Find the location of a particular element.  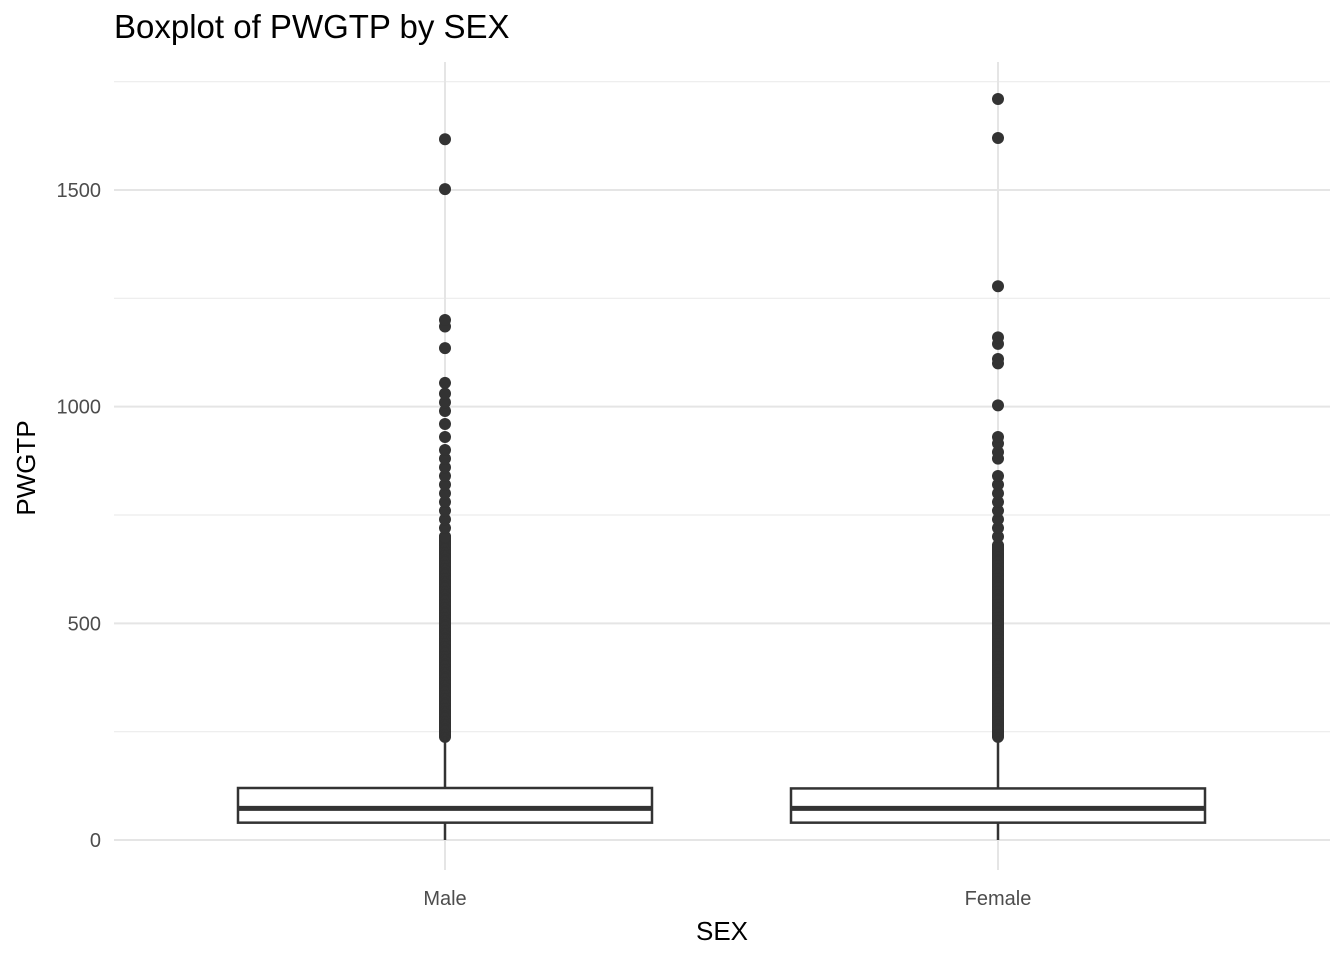

y-tick-label: 0 is located at coordinates (95, 841).